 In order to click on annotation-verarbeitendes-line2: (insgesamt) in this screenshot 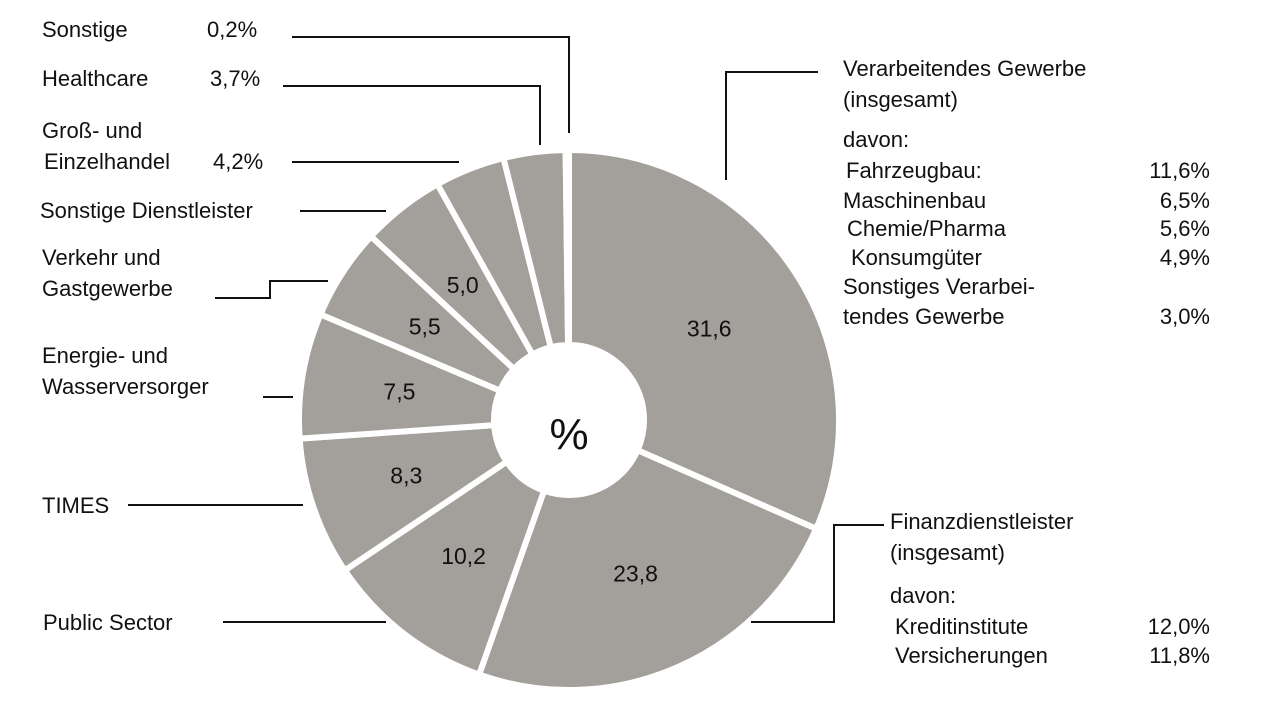, I will do `click(900, 99)`.